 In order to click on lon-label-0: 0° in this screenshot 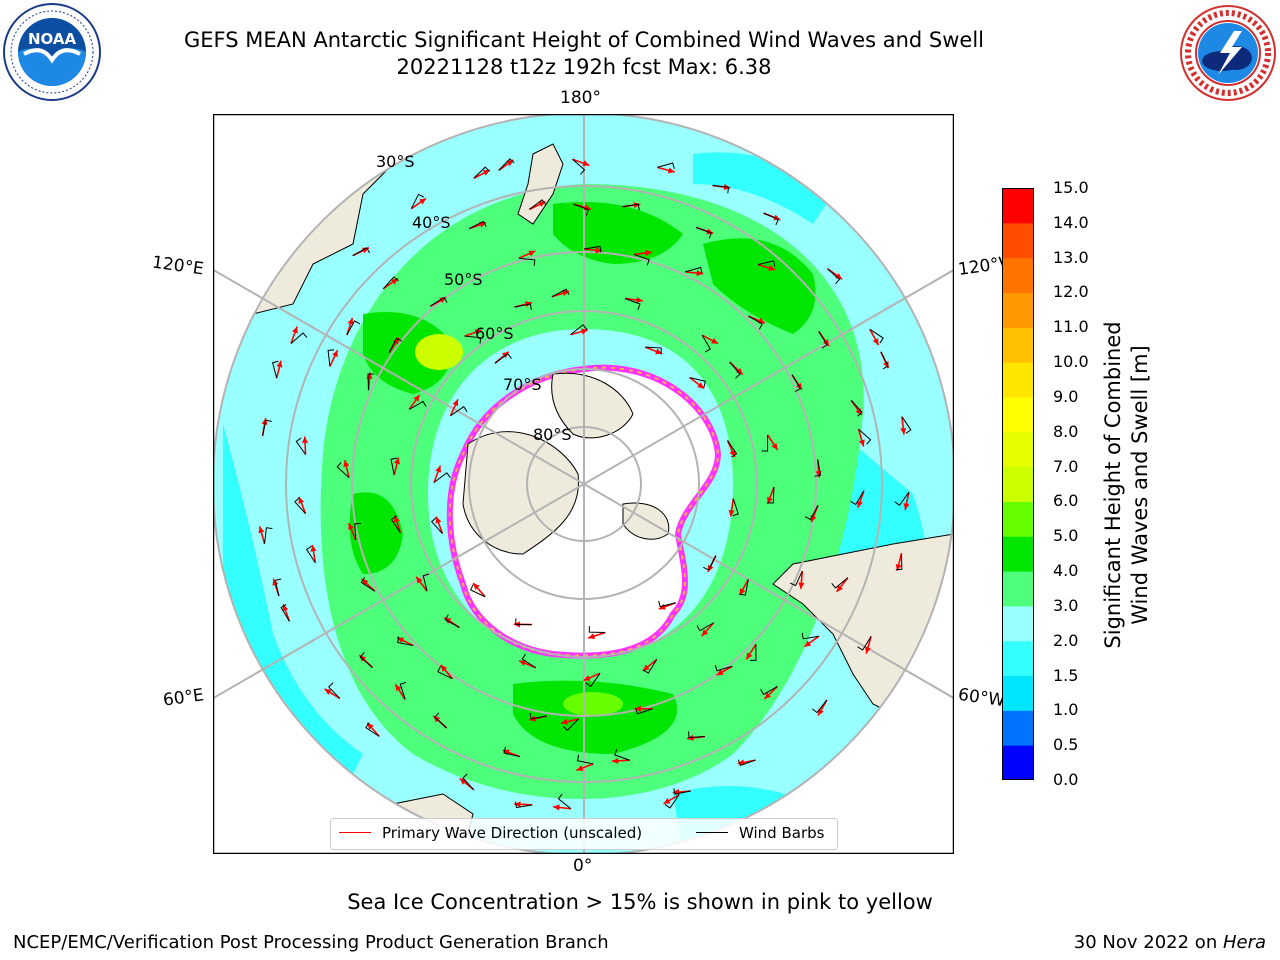, I will do `click(583, 866)`.